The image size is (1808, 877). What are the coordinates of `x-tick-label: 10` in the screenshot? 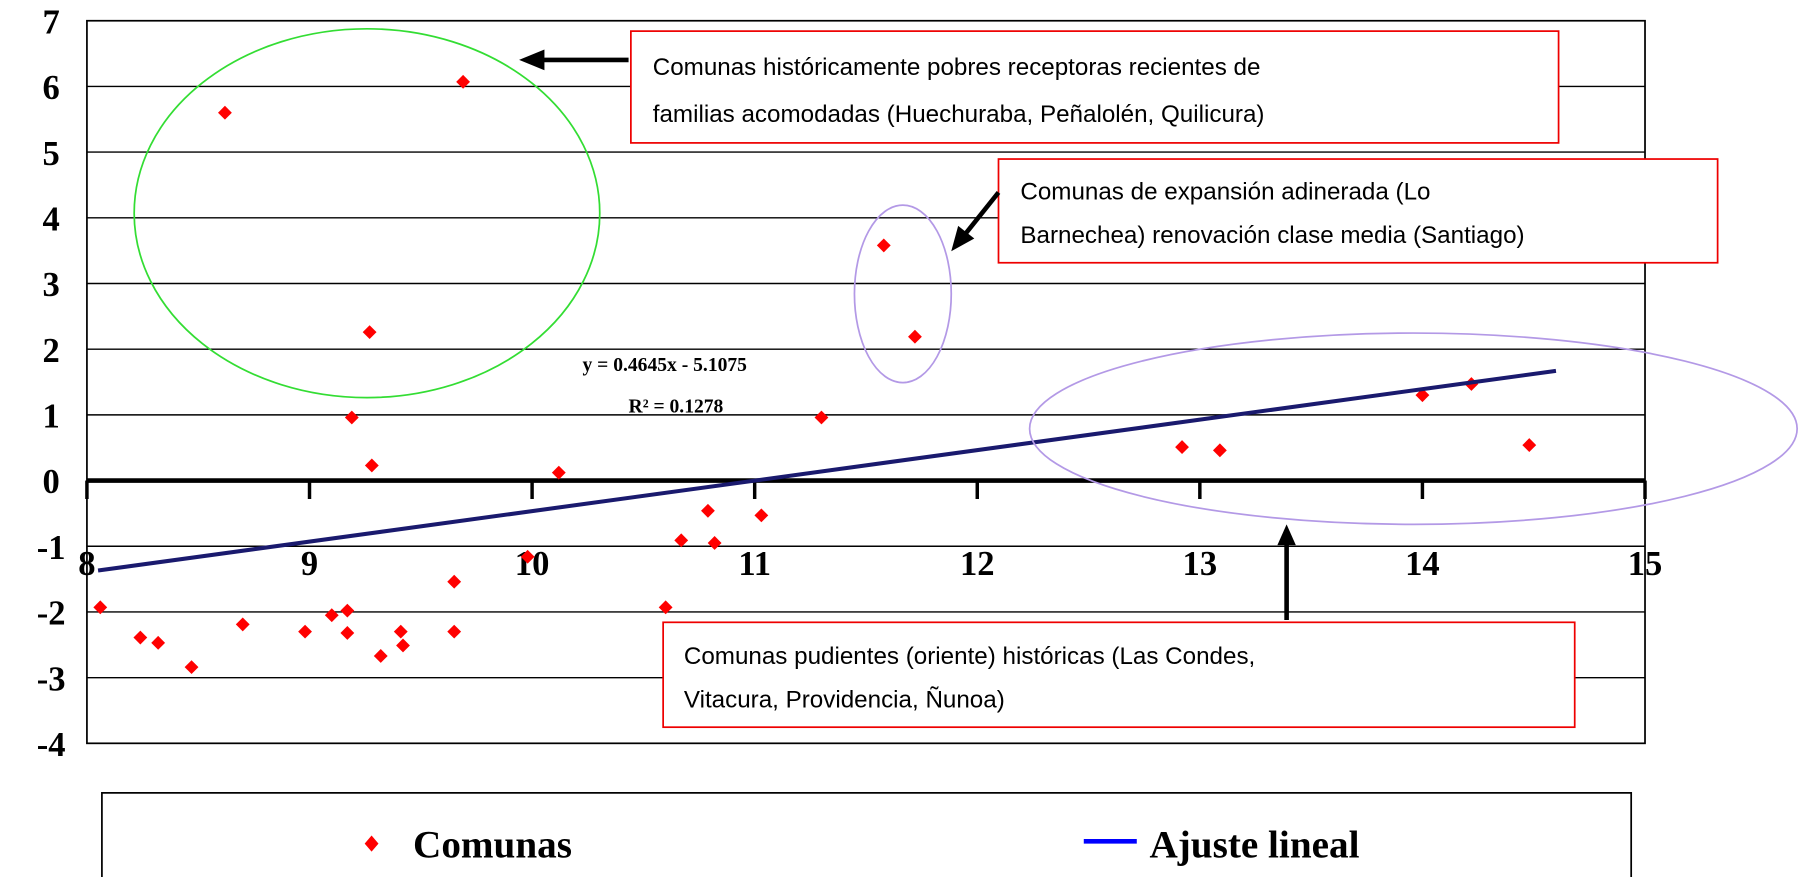 It's located at (532, 564).